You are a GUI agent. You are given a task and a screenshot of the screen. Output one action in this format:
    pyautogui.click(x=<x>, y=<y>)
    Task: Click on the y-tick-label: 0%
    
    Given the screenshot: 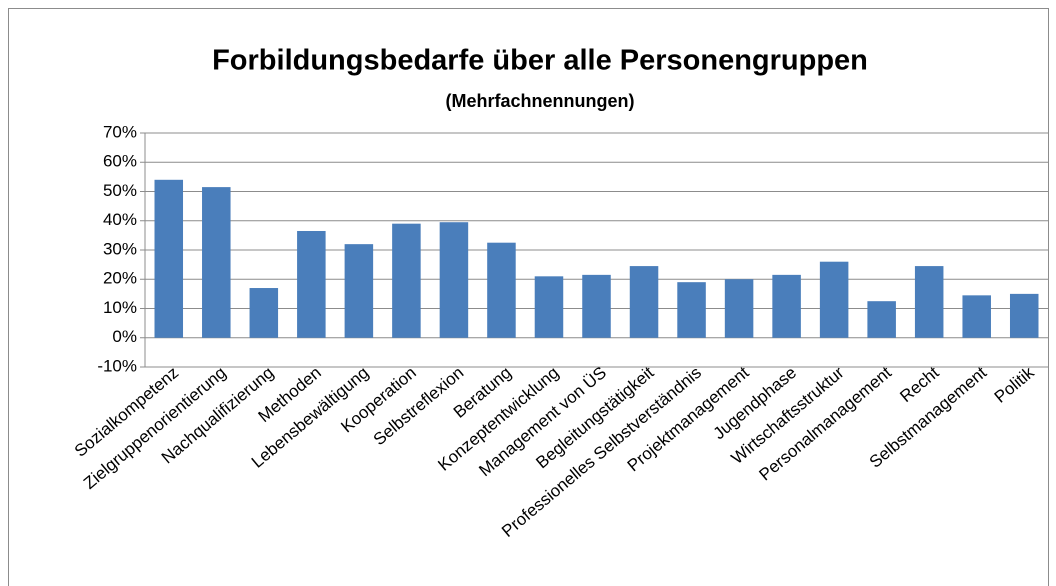 What is the action you would take?
    pyautogui.click(x=124, y=336)
    